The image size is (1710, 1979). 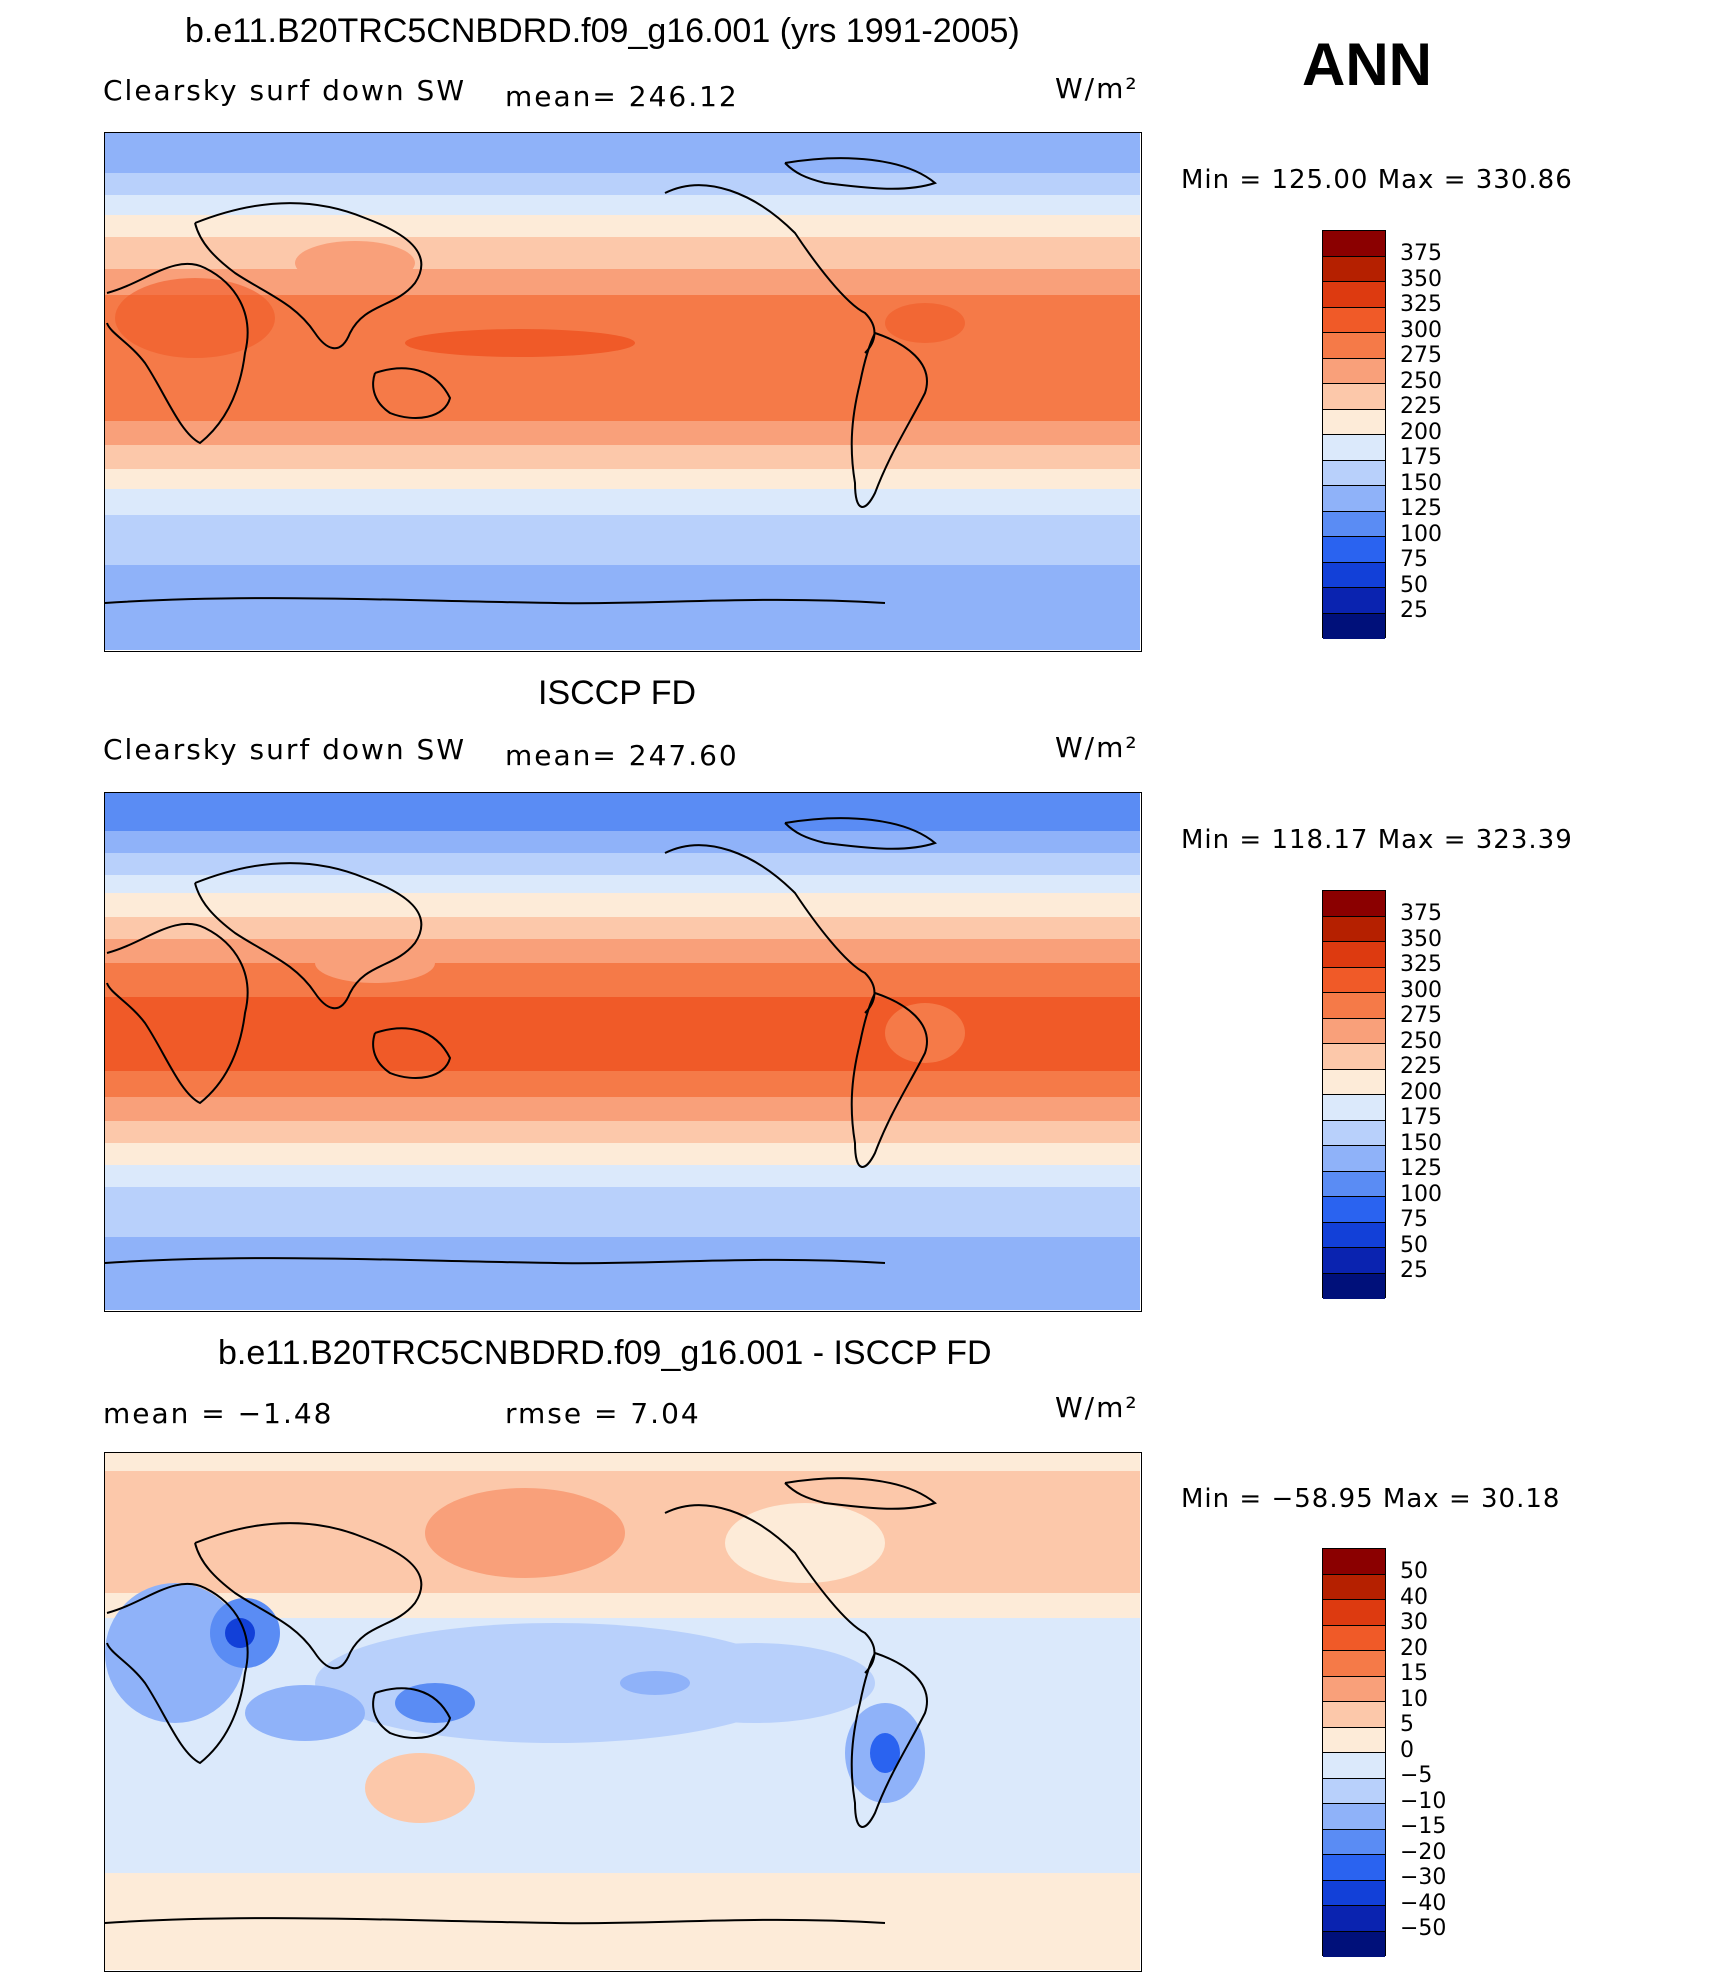 I want to click on panel3-mean-label: mean = −1.48, so click(x=218, y=1413).